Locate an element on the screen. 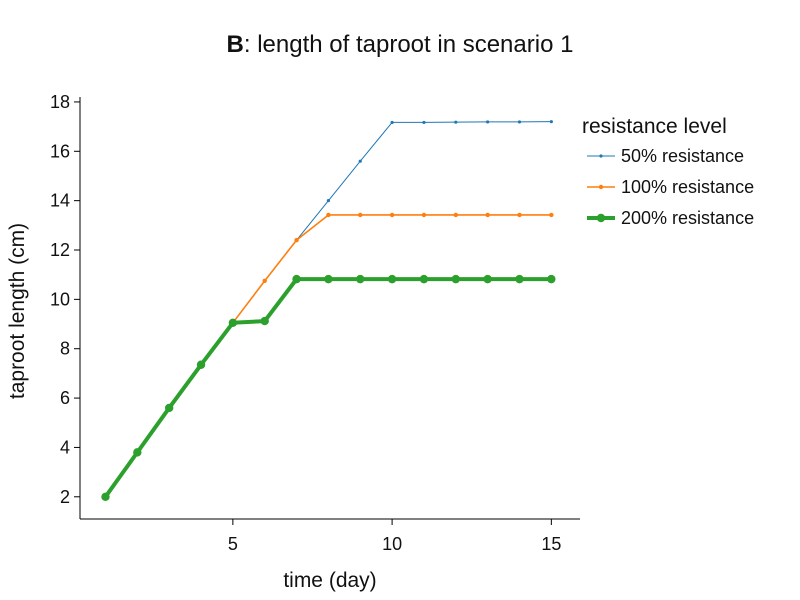 The width and height of the screenshot is (800, 600). y-tick-label: 6 is located at coordinates (65, 398).